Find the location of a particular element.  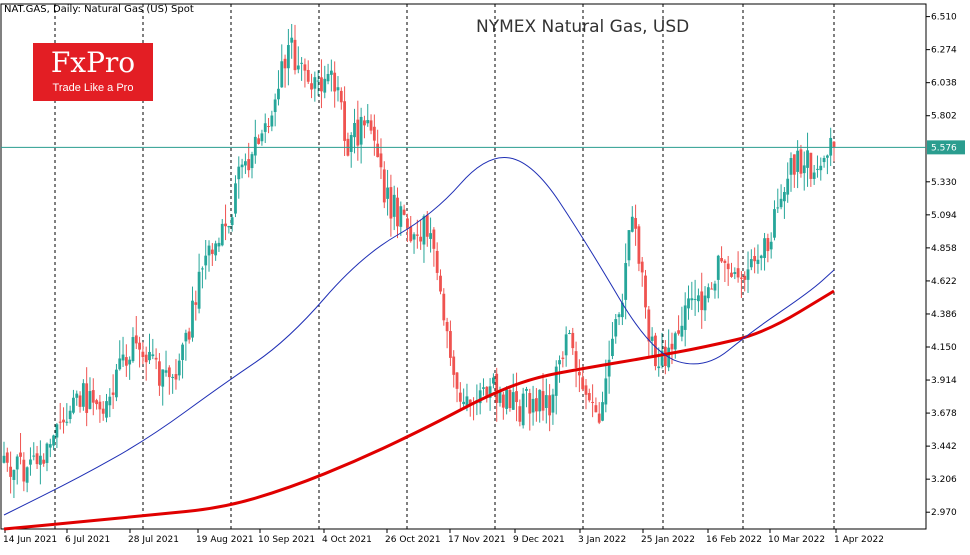

fxpro-logo: FxPro Trade Like a Pro is located at coordinates (93, 72).